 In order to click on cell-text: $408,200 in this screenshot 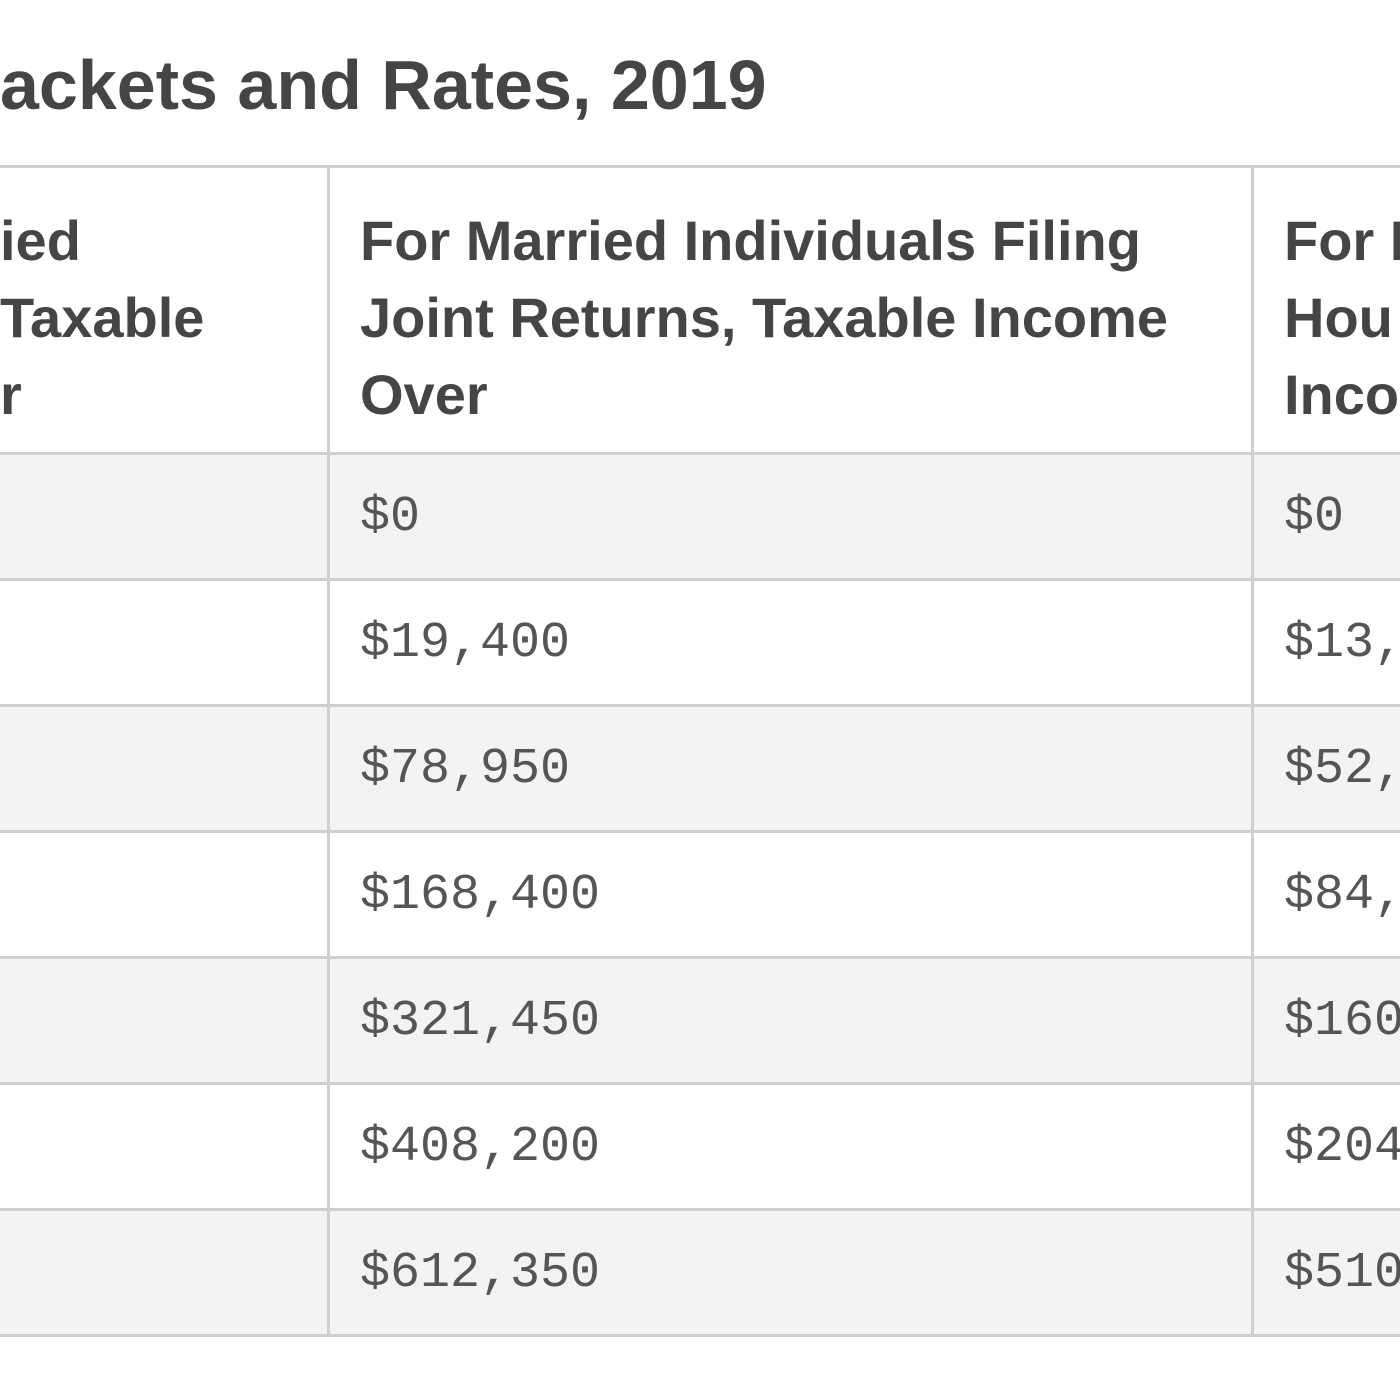, I will do `click(480, 1147)`.